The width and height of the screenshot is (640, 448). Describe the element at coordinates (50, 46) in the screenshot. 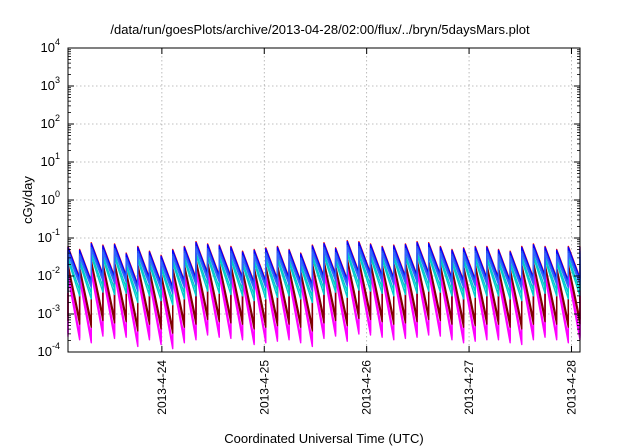

I see `y-tick-label: 10⁴` at that location.